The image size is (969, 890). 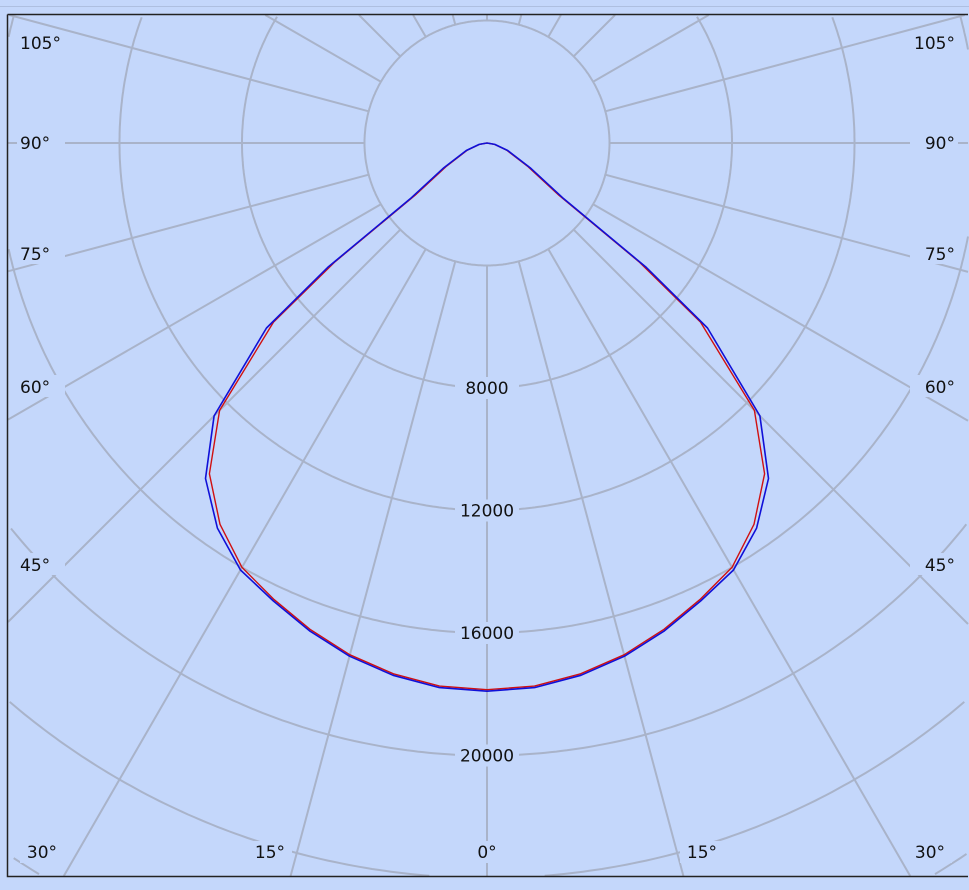 I want to click on angle-label: 0°, so click(x=486, y=853).